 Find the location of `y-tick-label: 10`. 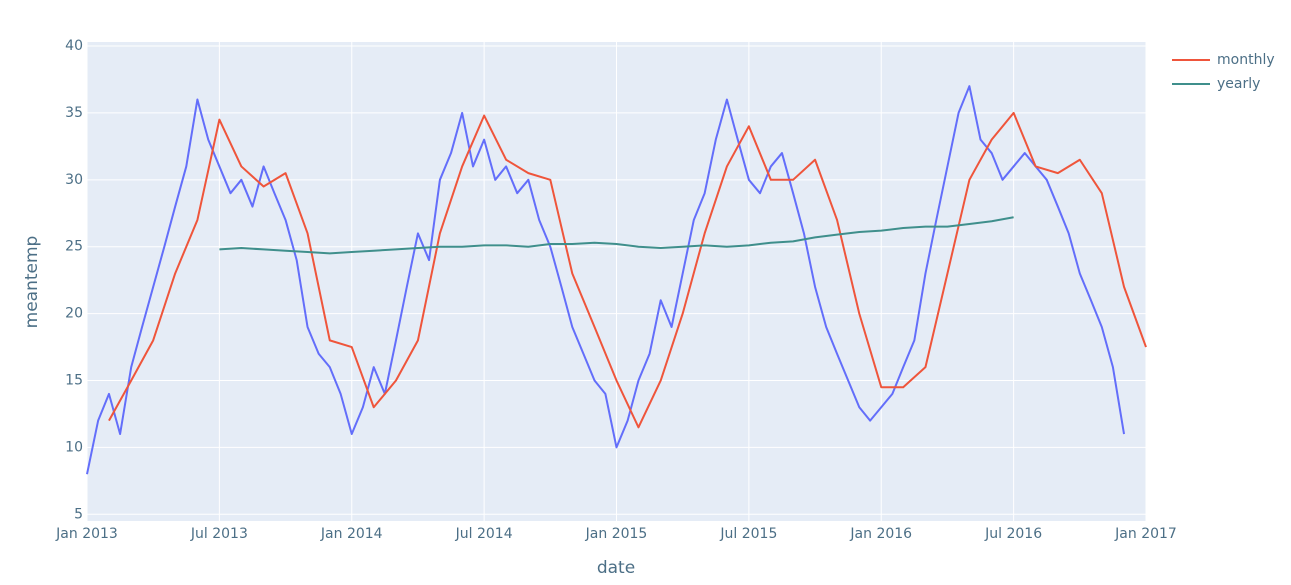

y-tick-label: 10 is located at coordinates (74, 447).